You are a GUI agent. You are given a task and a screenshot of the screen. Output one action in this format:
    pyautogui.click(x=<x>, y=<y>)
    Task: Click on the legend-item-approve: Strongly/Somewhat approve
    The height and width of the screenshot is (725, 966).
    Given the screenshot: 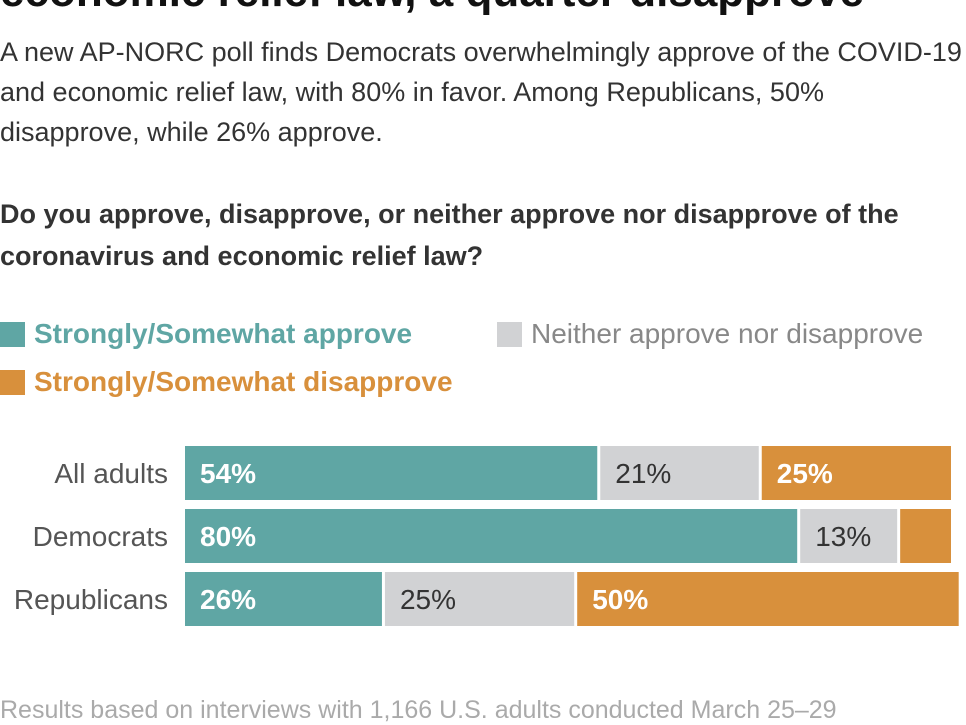 What is the action you would take?
    pyautogui.click(x=206, y=334)
    